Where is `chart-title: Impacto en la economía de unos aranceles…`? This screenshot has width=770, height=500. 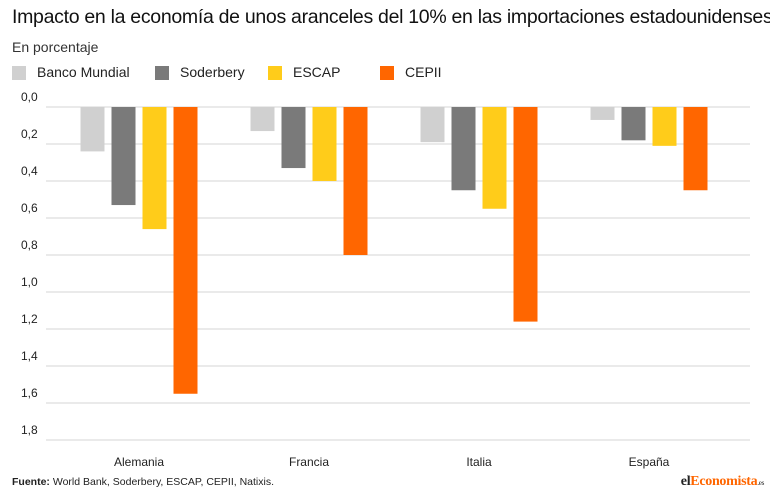 chart-title: Impacto en la economía de unos aranceles… is located at coordinates (391, 17).